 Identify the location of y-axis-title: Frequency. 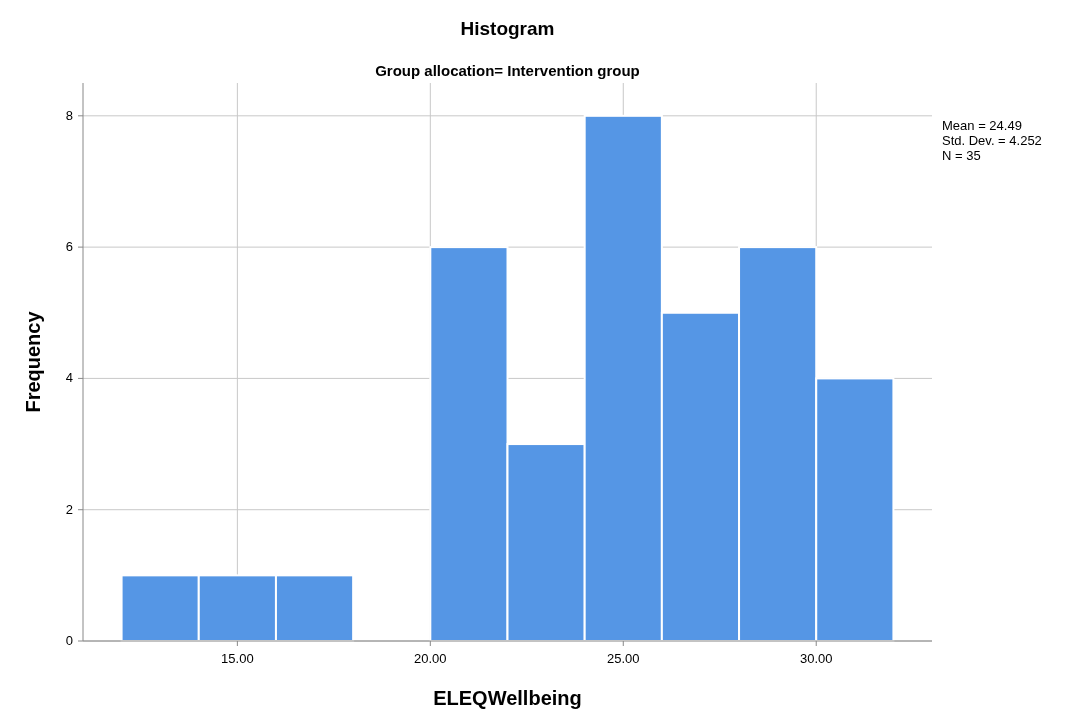
(33, 361).